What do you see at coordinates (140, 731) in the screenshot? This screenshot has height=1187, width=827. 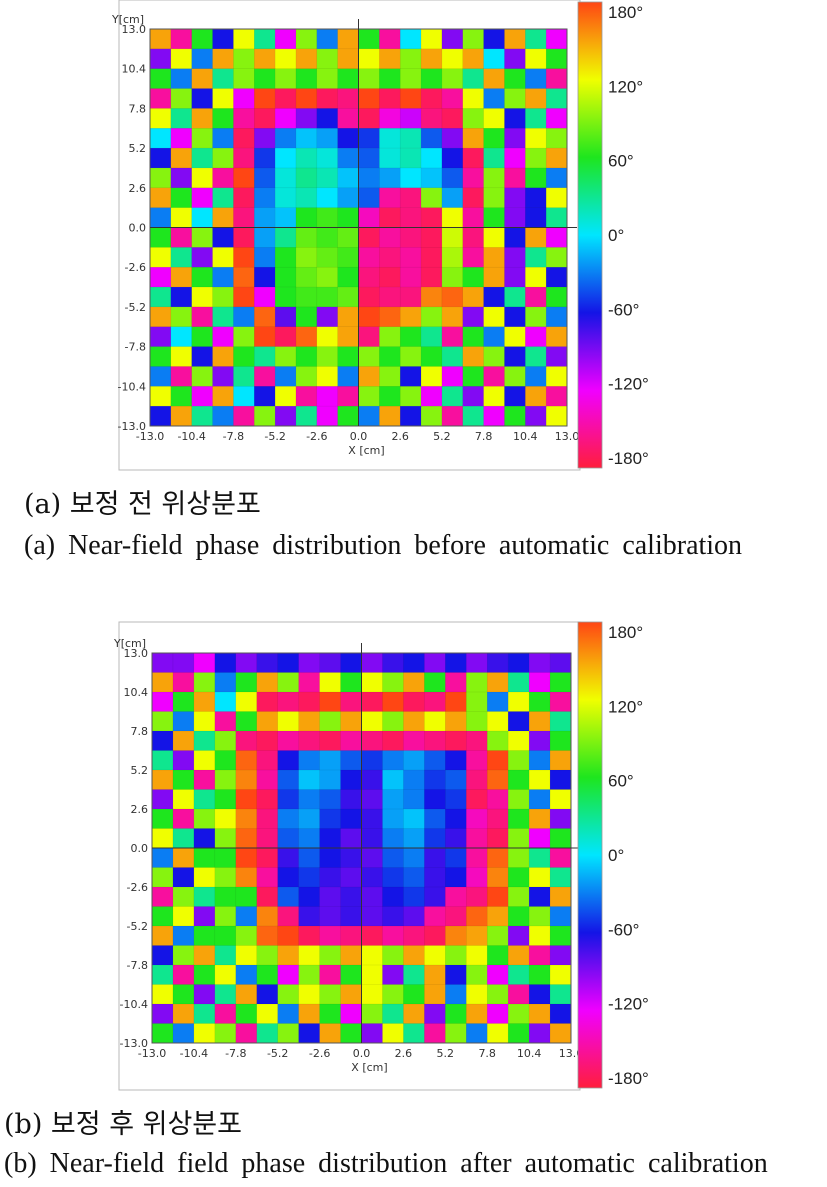 I see `y-tick-label: 7.8` at bounding box center [140, 731].